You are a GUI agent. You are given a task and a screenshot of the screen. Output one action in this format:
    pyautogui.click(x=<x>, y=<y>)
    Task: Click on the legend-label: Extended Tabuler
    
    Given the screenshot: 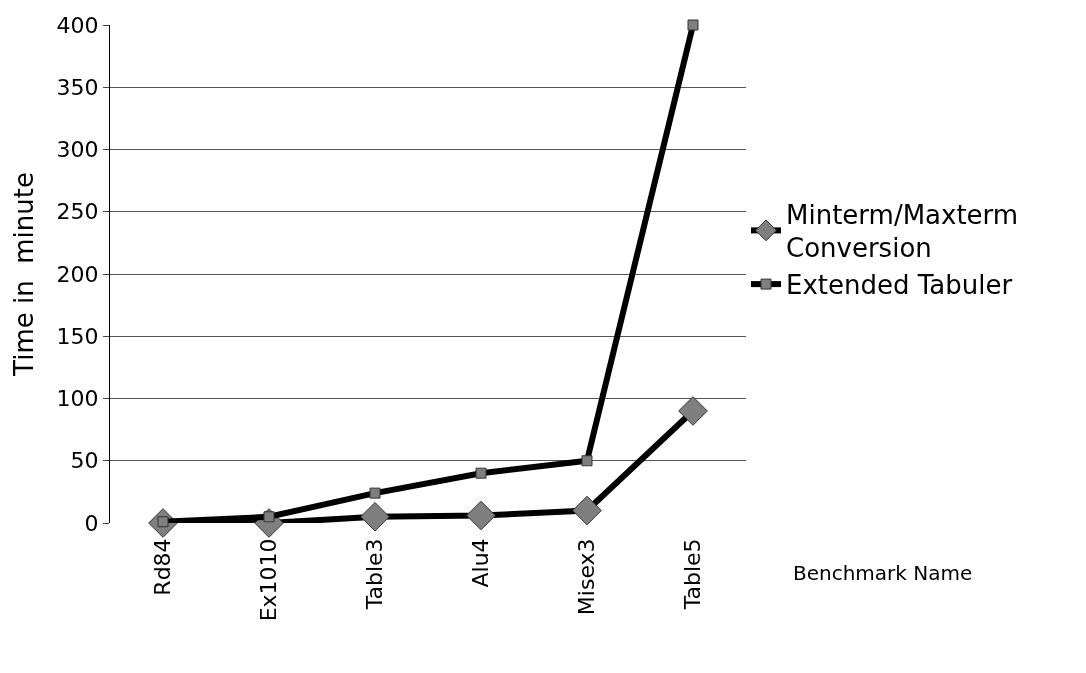 What is the action you would take?
    pyautogui.click(x=899, y=285)
    